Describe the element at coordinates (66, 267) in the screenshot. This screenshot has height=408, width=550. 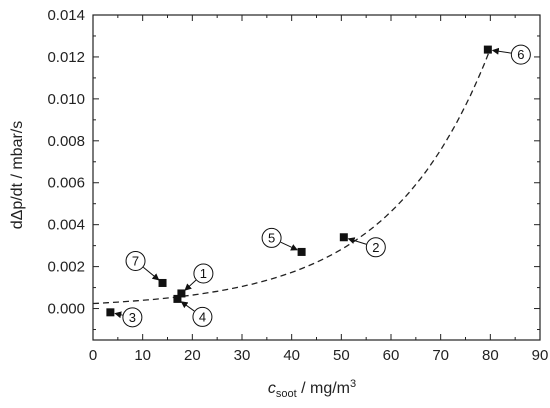
I see `y-tick-label: 0.002` at that location.